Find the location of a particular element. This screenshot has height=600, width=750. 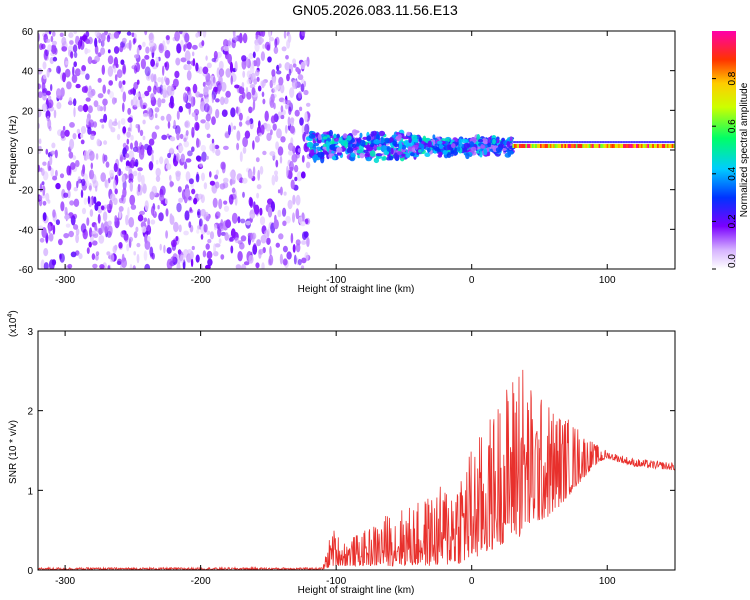

snr-x-tick-label: -300 is located at coordinates (65, 581).